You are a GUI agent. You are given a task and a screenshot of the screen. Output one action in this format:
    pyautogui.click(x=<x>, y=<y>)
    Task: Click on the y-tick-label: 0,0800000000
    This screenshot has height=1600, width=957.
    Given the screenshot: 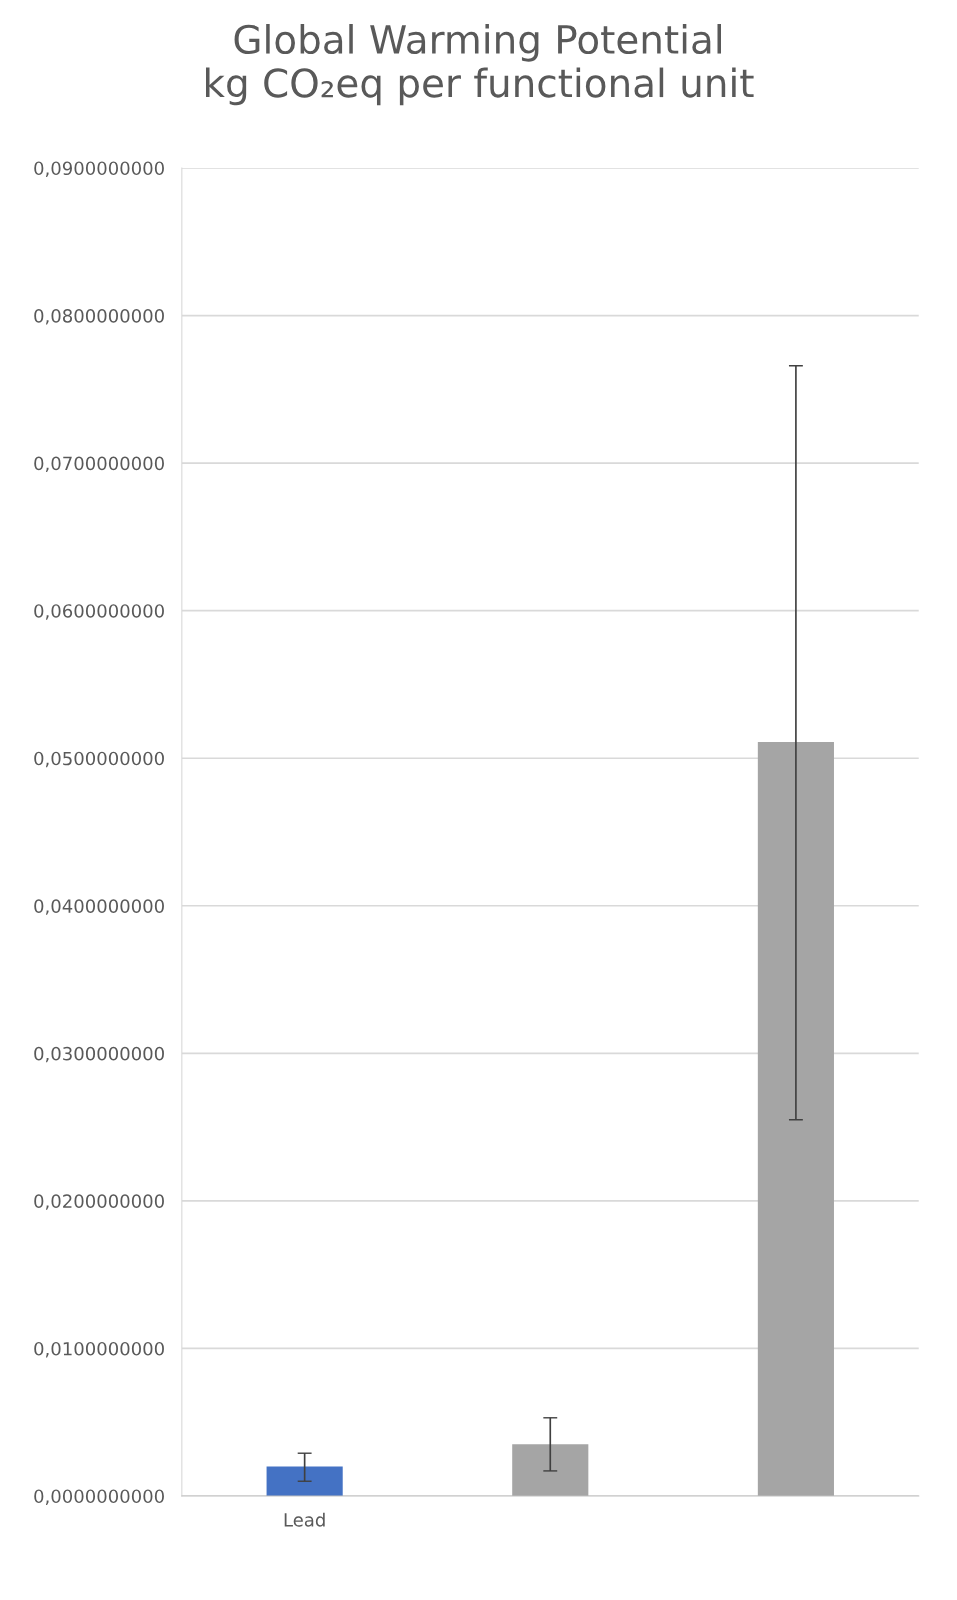 What is the action you would take?
    pyautogui.click(x=99, y=317)
    